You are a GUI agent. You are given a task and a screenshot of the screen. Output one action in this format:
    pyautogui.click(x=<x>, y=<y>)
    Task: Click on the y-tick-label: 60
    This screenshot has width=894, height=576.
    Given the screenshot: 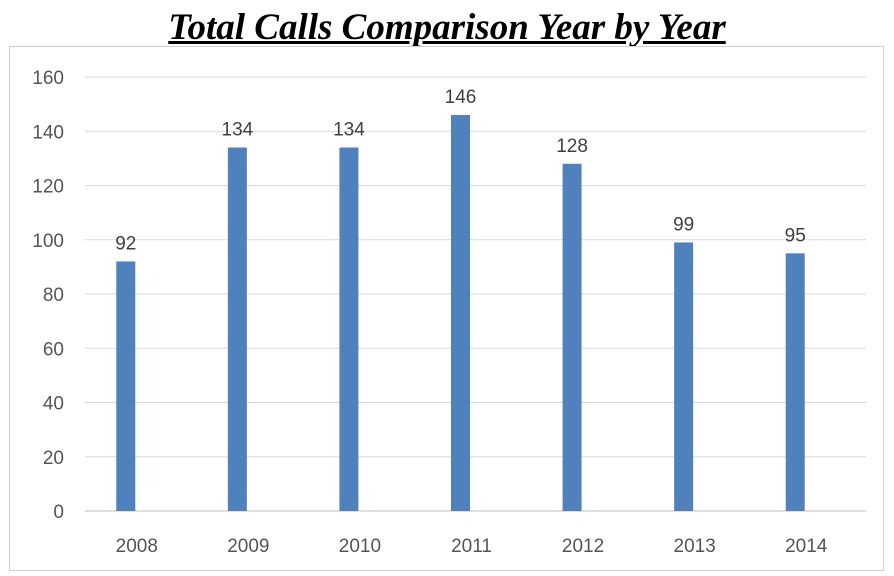 What is the action you would take?
    pyautogui.click(x=53, y=349)
    